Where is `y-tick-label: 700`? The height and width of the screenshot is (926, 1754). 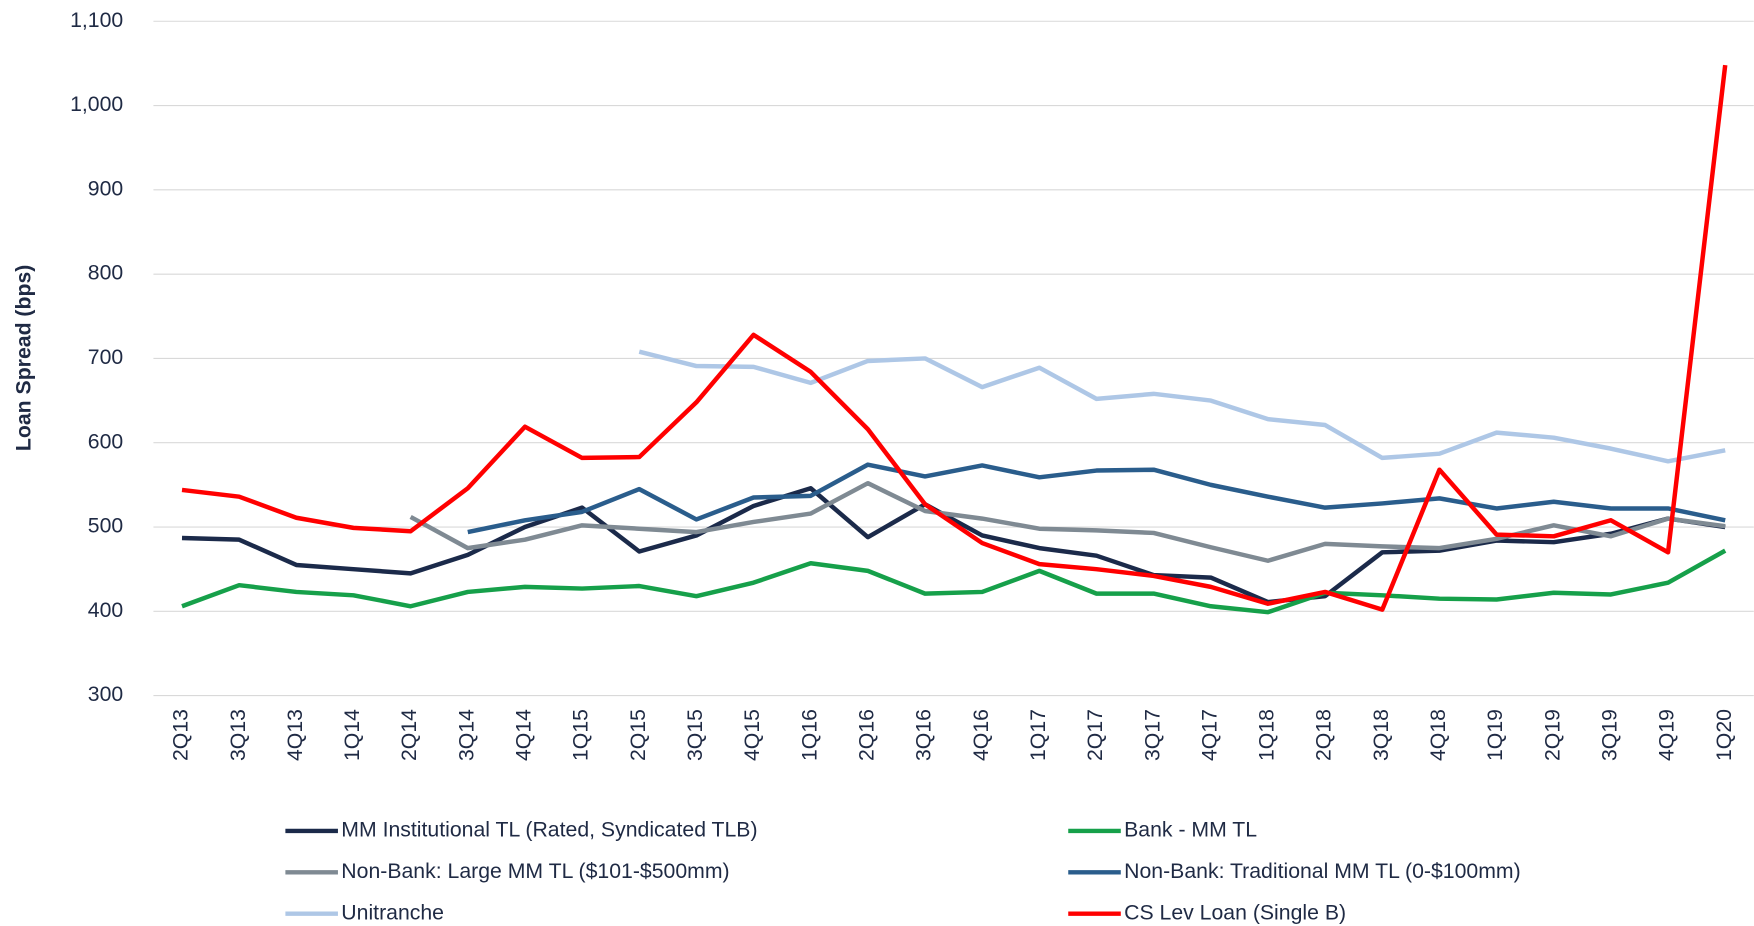
y-tick-label: 700 is located at coordinates (105, 357).